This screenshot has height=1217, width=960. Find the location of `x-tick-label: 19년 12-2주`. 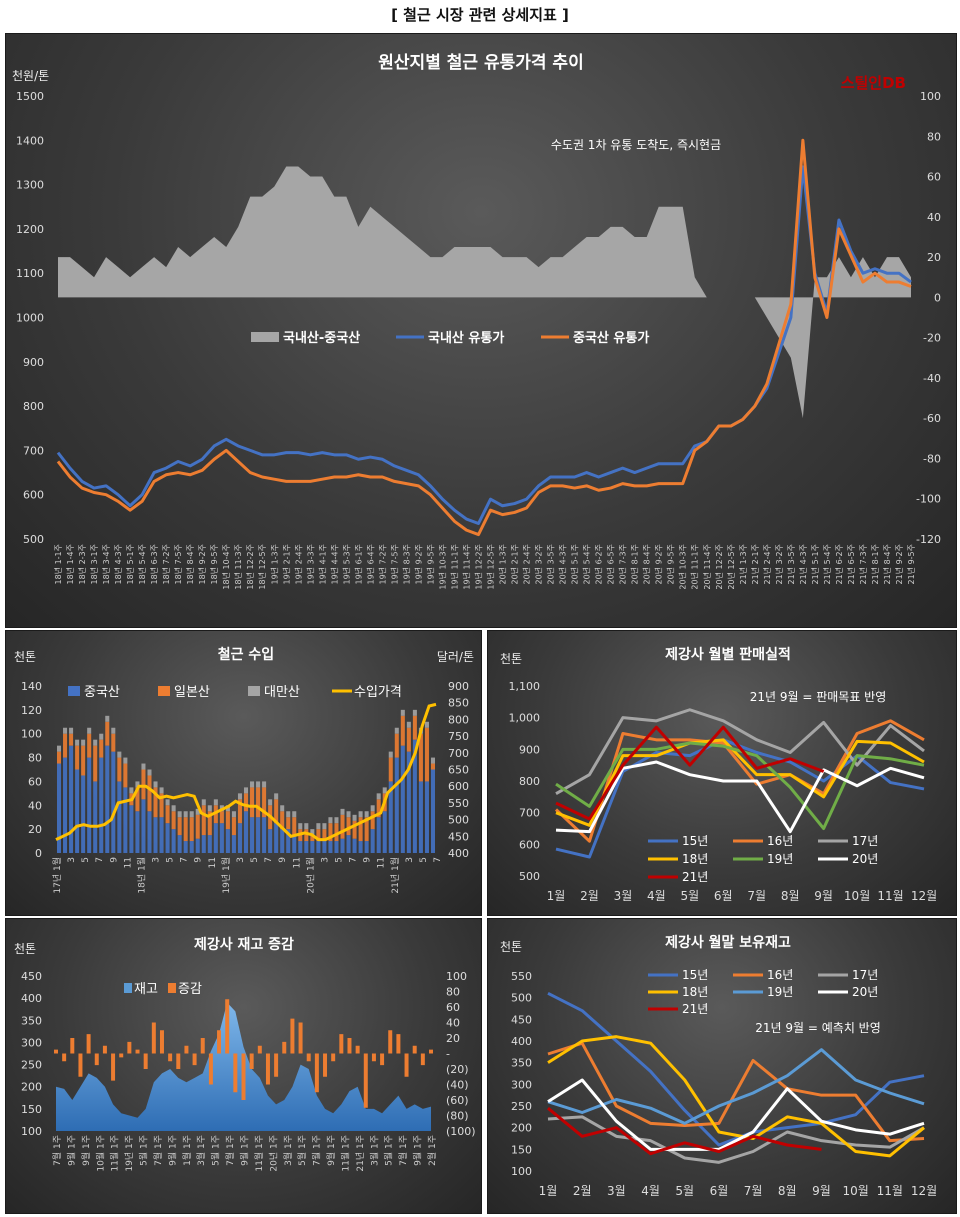

x-tick-label: 19년 12-2주 is located at coordinates (478, 567).